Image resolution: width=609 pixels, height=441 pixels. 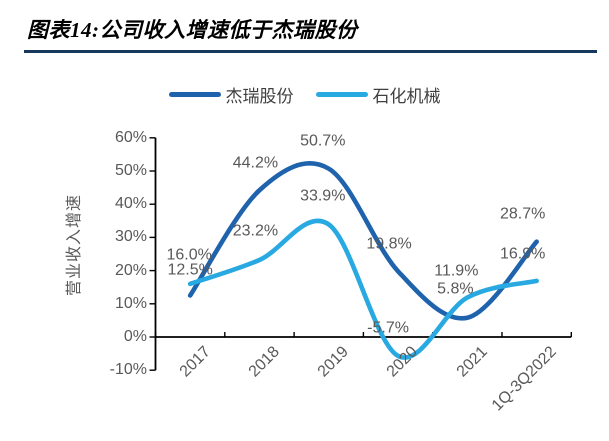 I want to click on y-tick-label: -10%, so click(x=128, y=370).